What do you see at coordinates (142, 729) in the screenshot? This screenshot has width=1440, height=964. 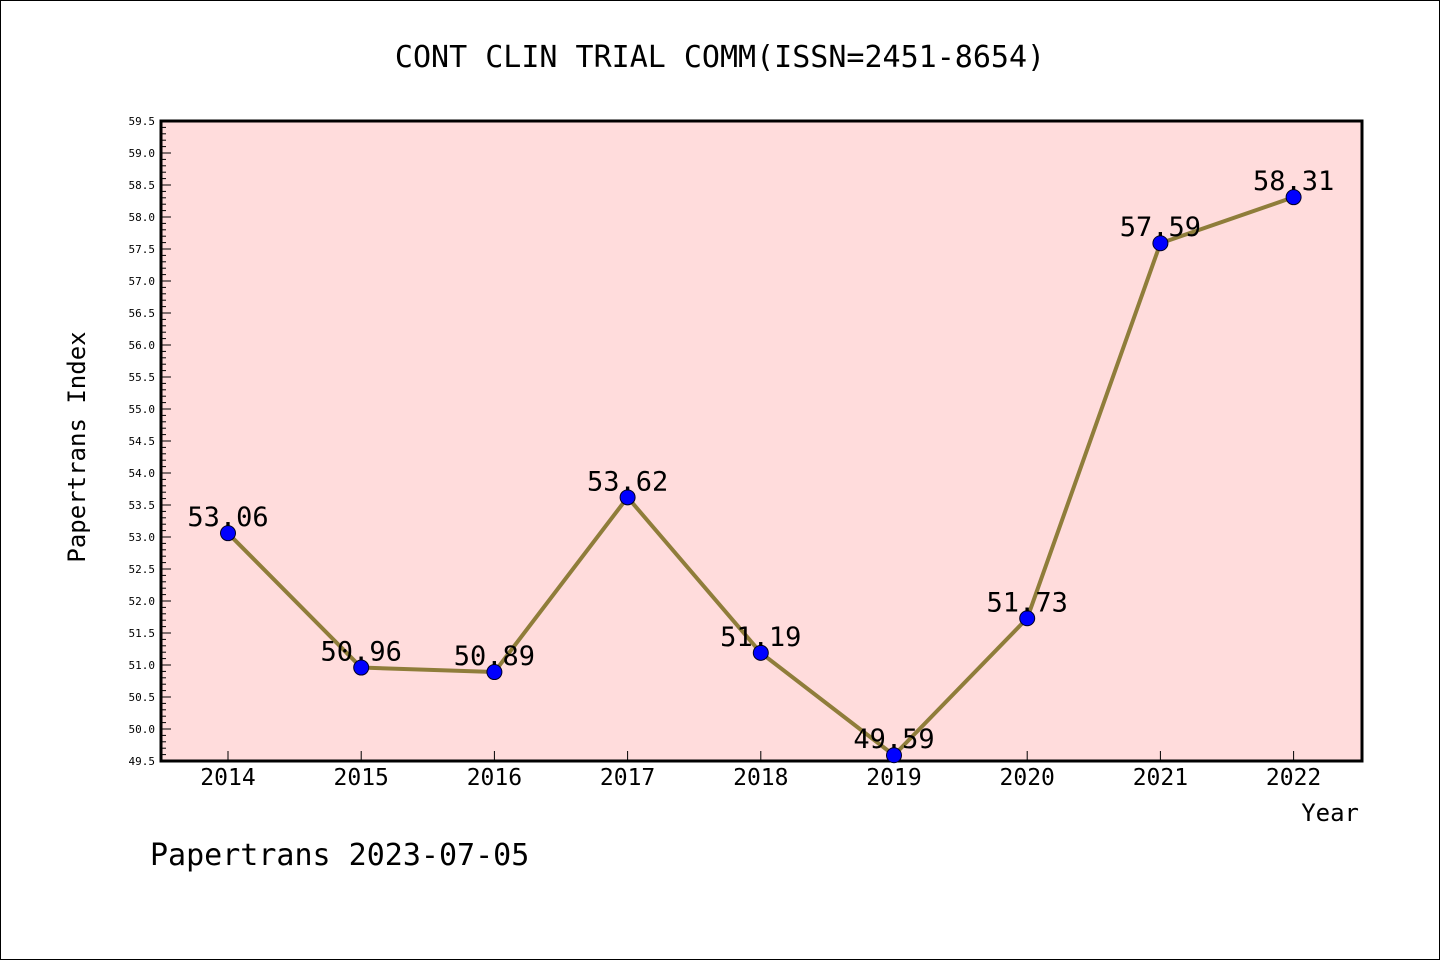 I see `y-tick-label: 50.0` at bounding box center [142, 729].